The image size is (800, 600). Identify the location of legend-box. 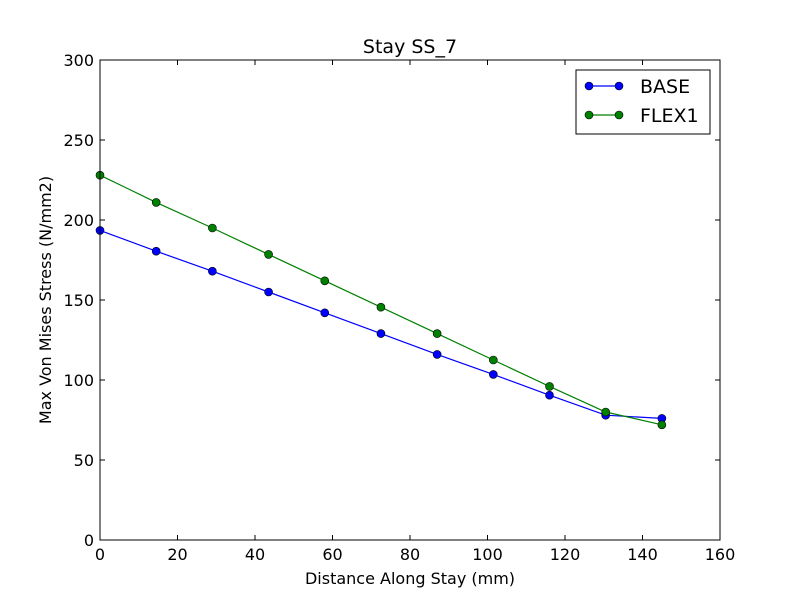
(643, 102).